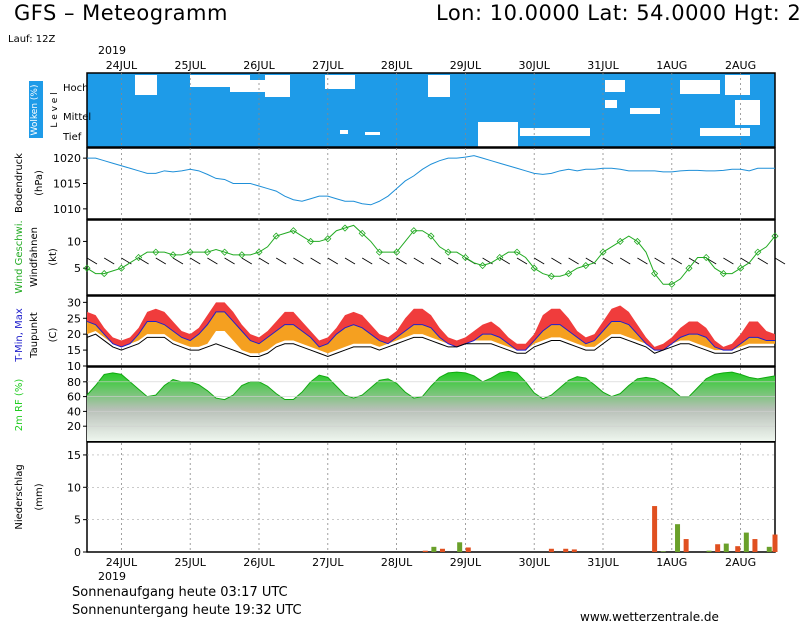 The image size is (800, 625). I want to click on y-tick-label: 15, so click(74, 455).